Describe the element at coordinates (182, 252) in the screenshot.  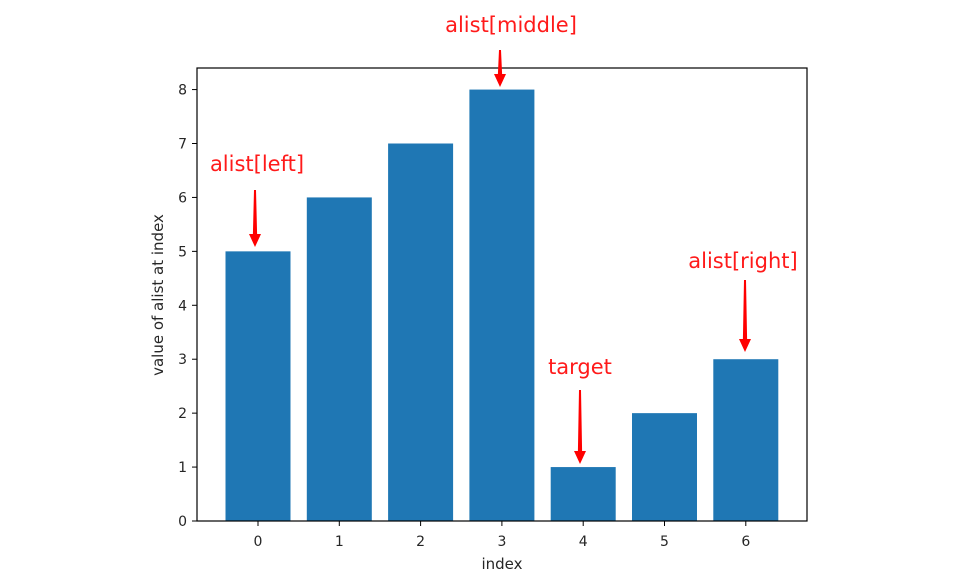
I see `y-tick-label: 5` at that location.